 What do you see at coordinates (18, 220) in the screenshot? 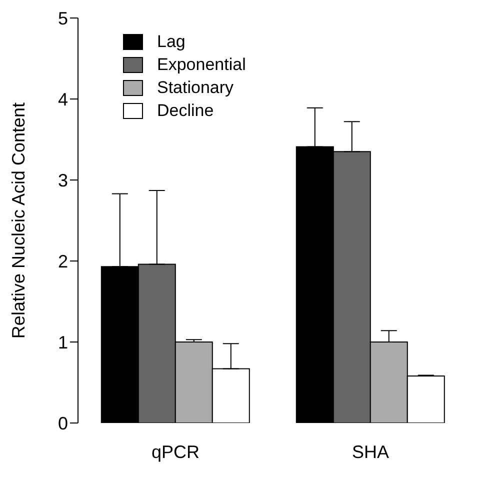
I see `y-axis-title: Relative Nucleic Acid Content` at bounding box center [18, 220].